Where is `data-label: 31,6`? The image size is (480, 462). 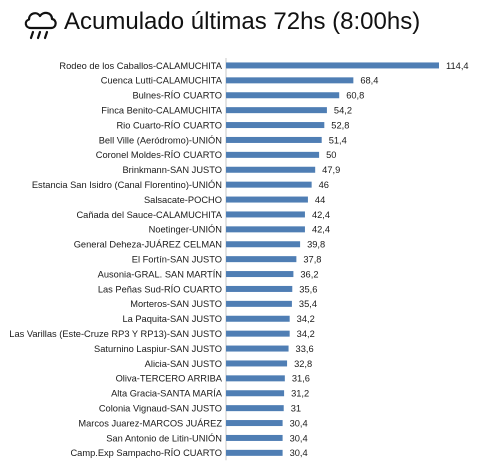
data-label: 31,6 is located at coordinates (301, 379).